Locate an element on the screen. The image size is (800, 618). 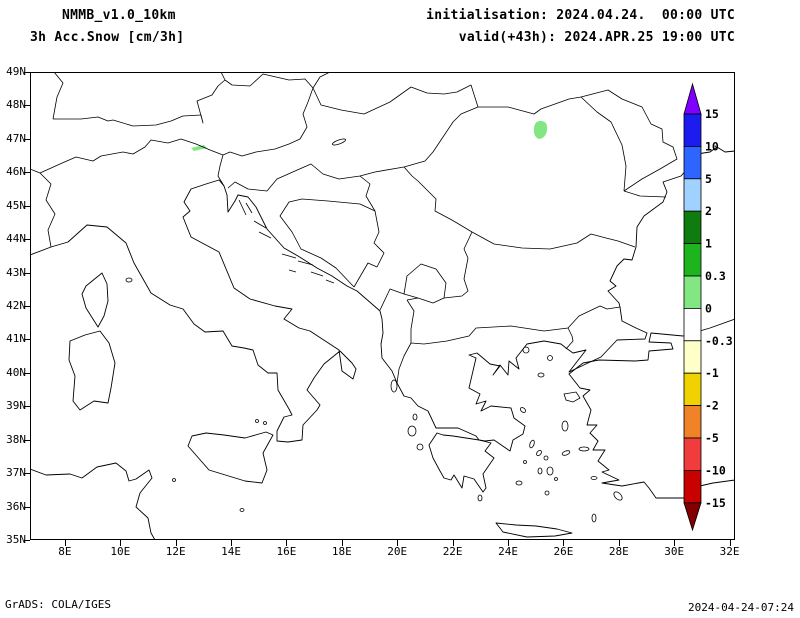
lat-label: 38N is located at coordinates (16, 439).